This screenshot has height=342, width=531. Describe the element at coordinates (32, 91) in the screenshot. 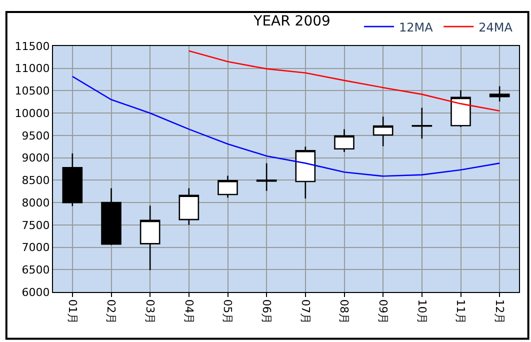

I see `y-tick-label: 10500` at that location.